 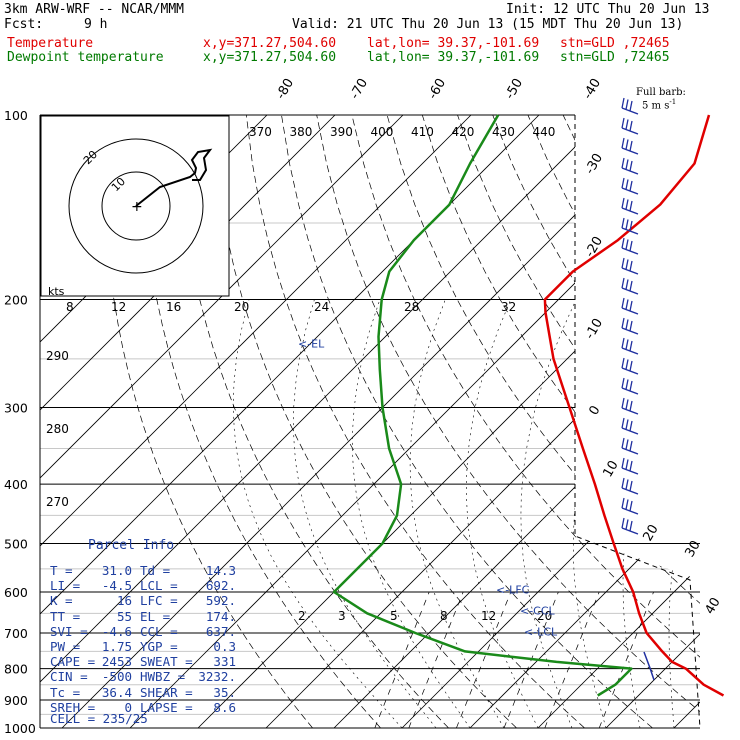 What do you see at coordinates (137, 207) in the screenshot?
I see `hodograph-center: +` at bounding box center [137, 207].